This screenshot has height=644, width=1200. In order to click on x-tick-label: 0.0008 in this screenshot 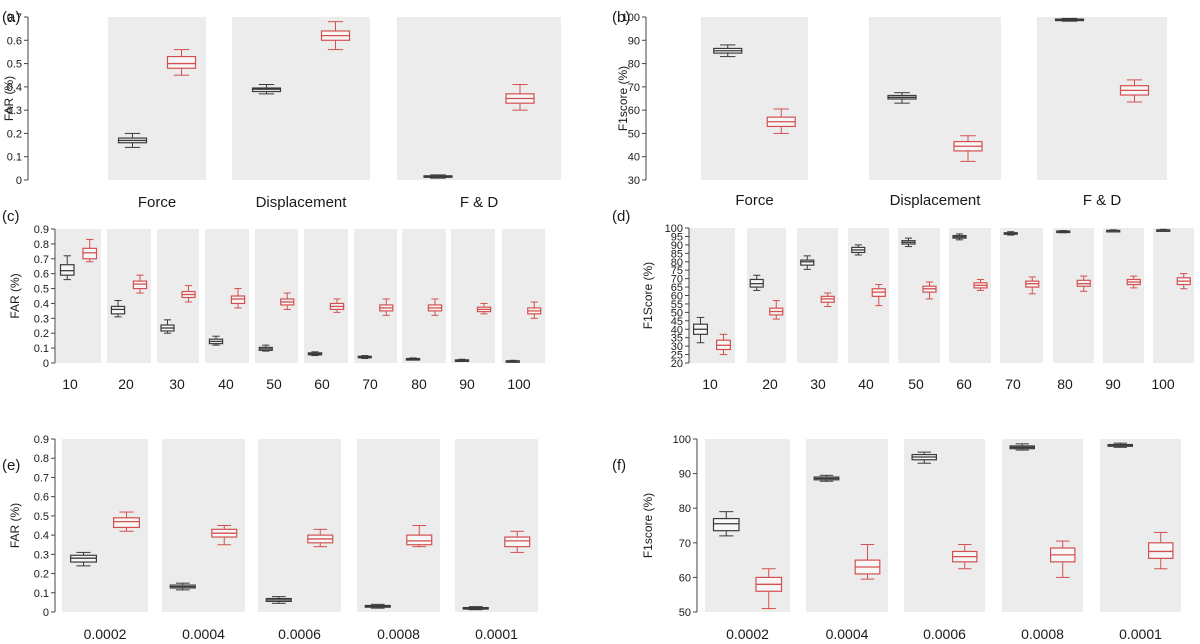, I will do `click(398, 634)`.